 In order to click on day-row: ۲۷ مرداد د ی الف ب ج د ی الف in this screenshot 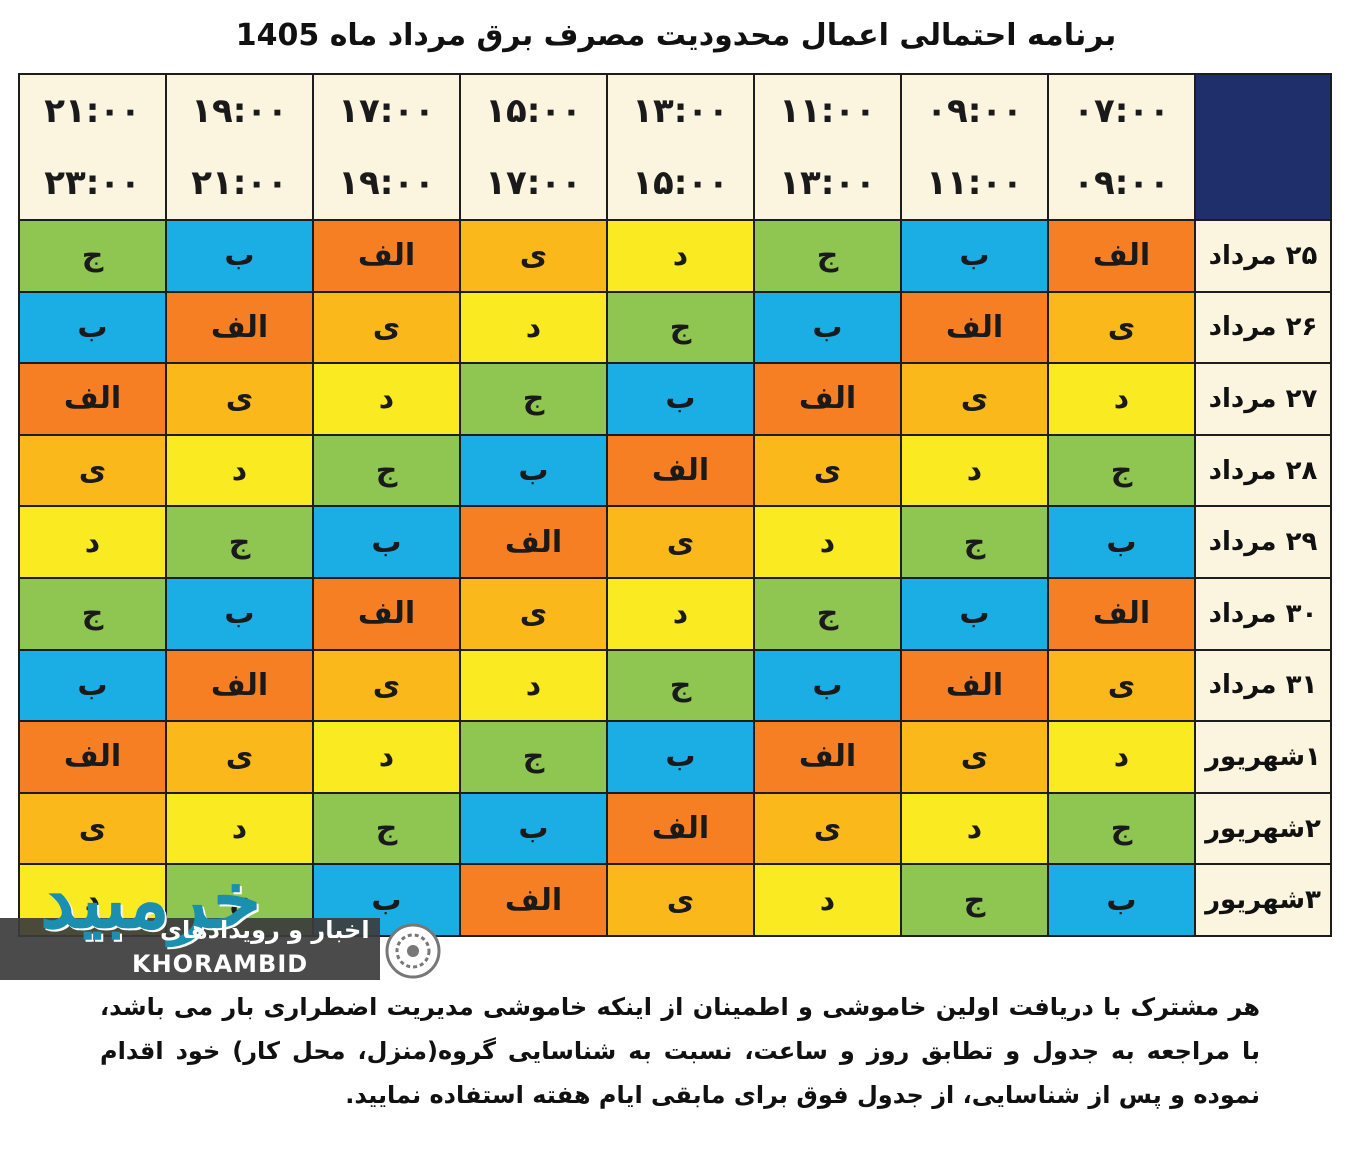, I will do `click(675, 399)`.